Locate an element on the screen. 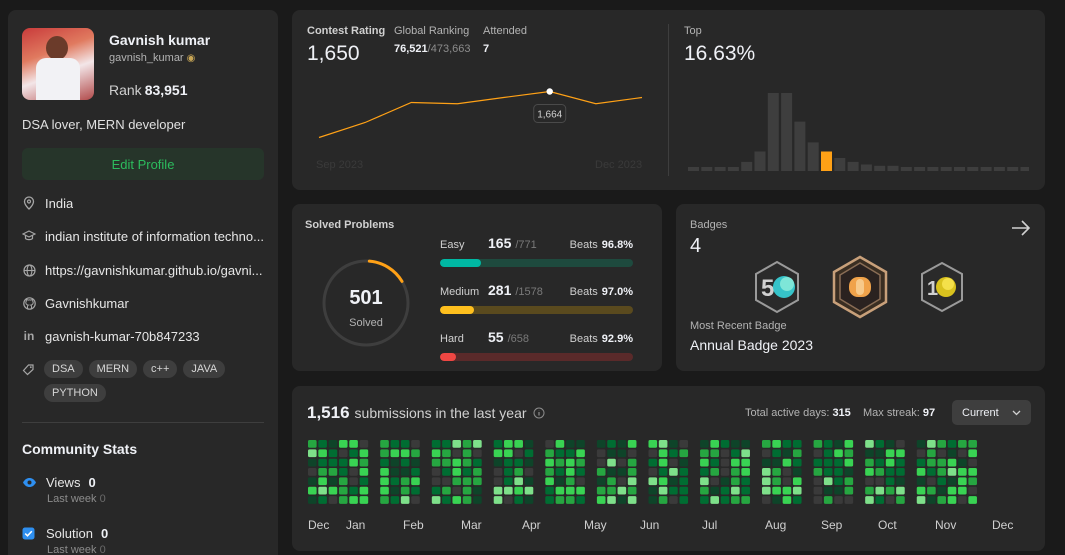 The height and width of the screenshot is (555, 1065). recent-badge-label: Most Recent Badge is located at coordinates (738, 326).